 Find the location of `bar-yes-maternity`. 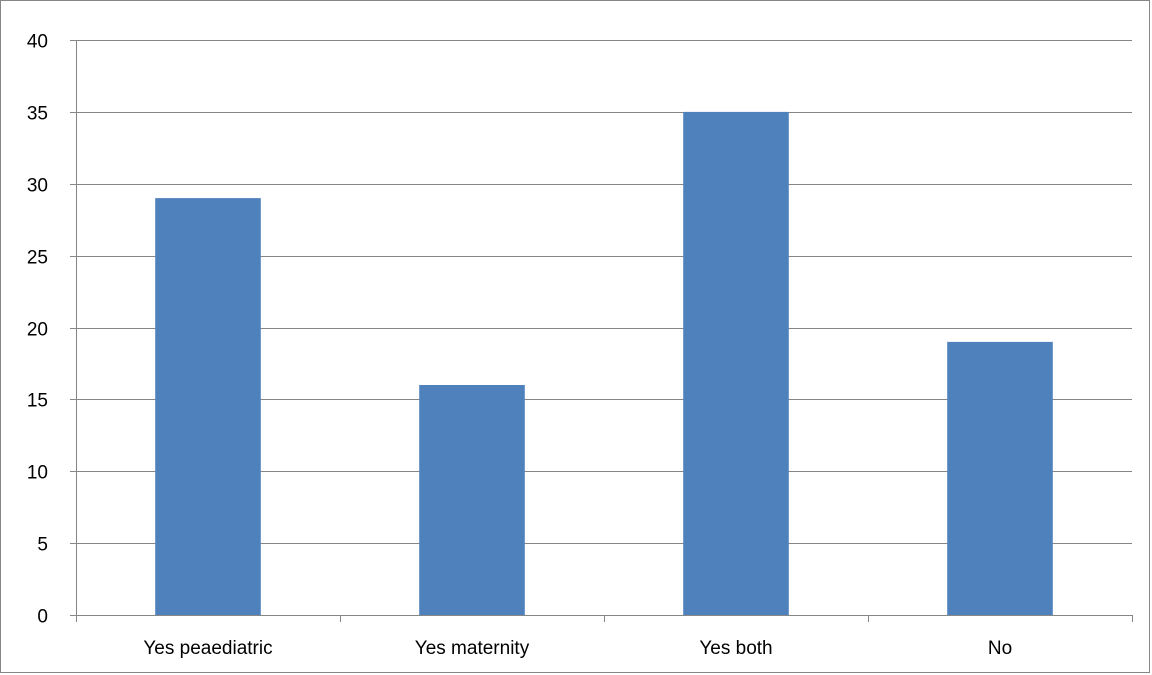

bar-yes-maternity is located at coordinates (472, 500).